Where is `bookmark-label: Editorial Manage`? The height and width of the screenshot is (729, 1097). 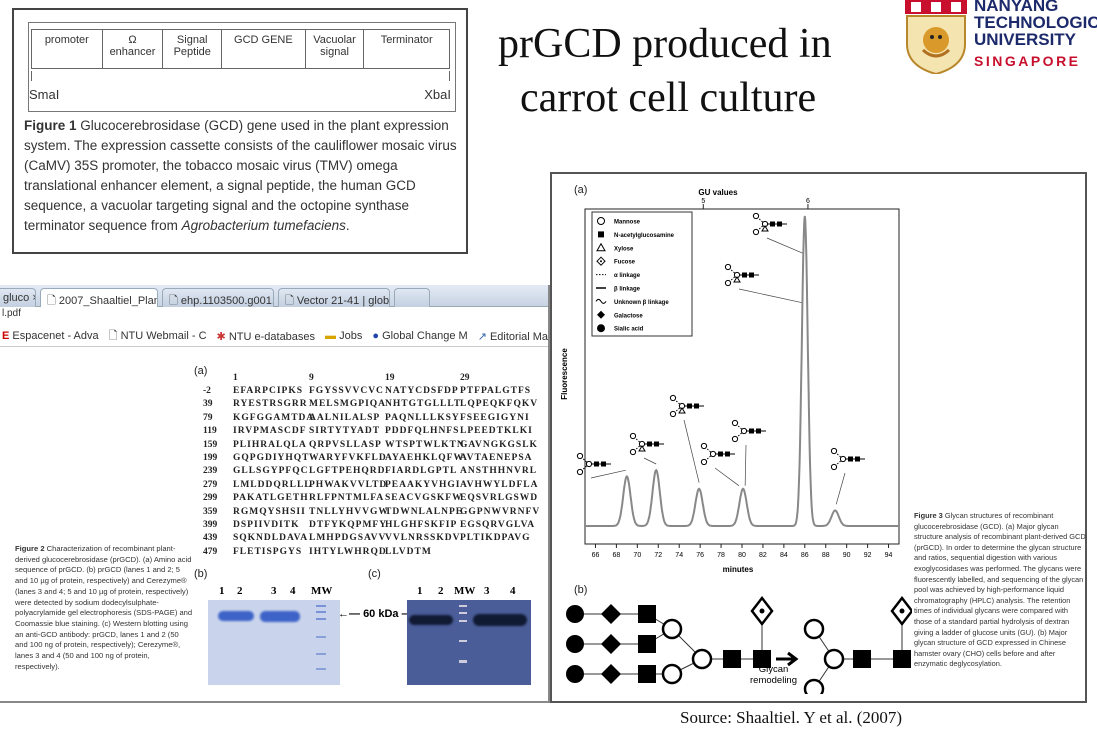
bookmark-label: Editorial Manage is located at coordinates (518, 336).